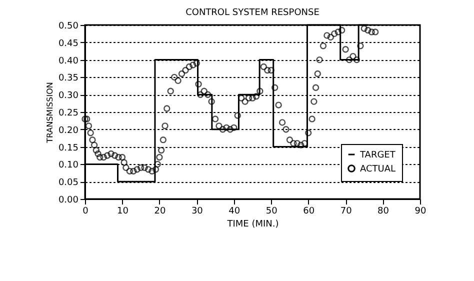  Describe the element at coordinates (234, 211) in the screenshot. I see `x-tick-label: 40` at that location.